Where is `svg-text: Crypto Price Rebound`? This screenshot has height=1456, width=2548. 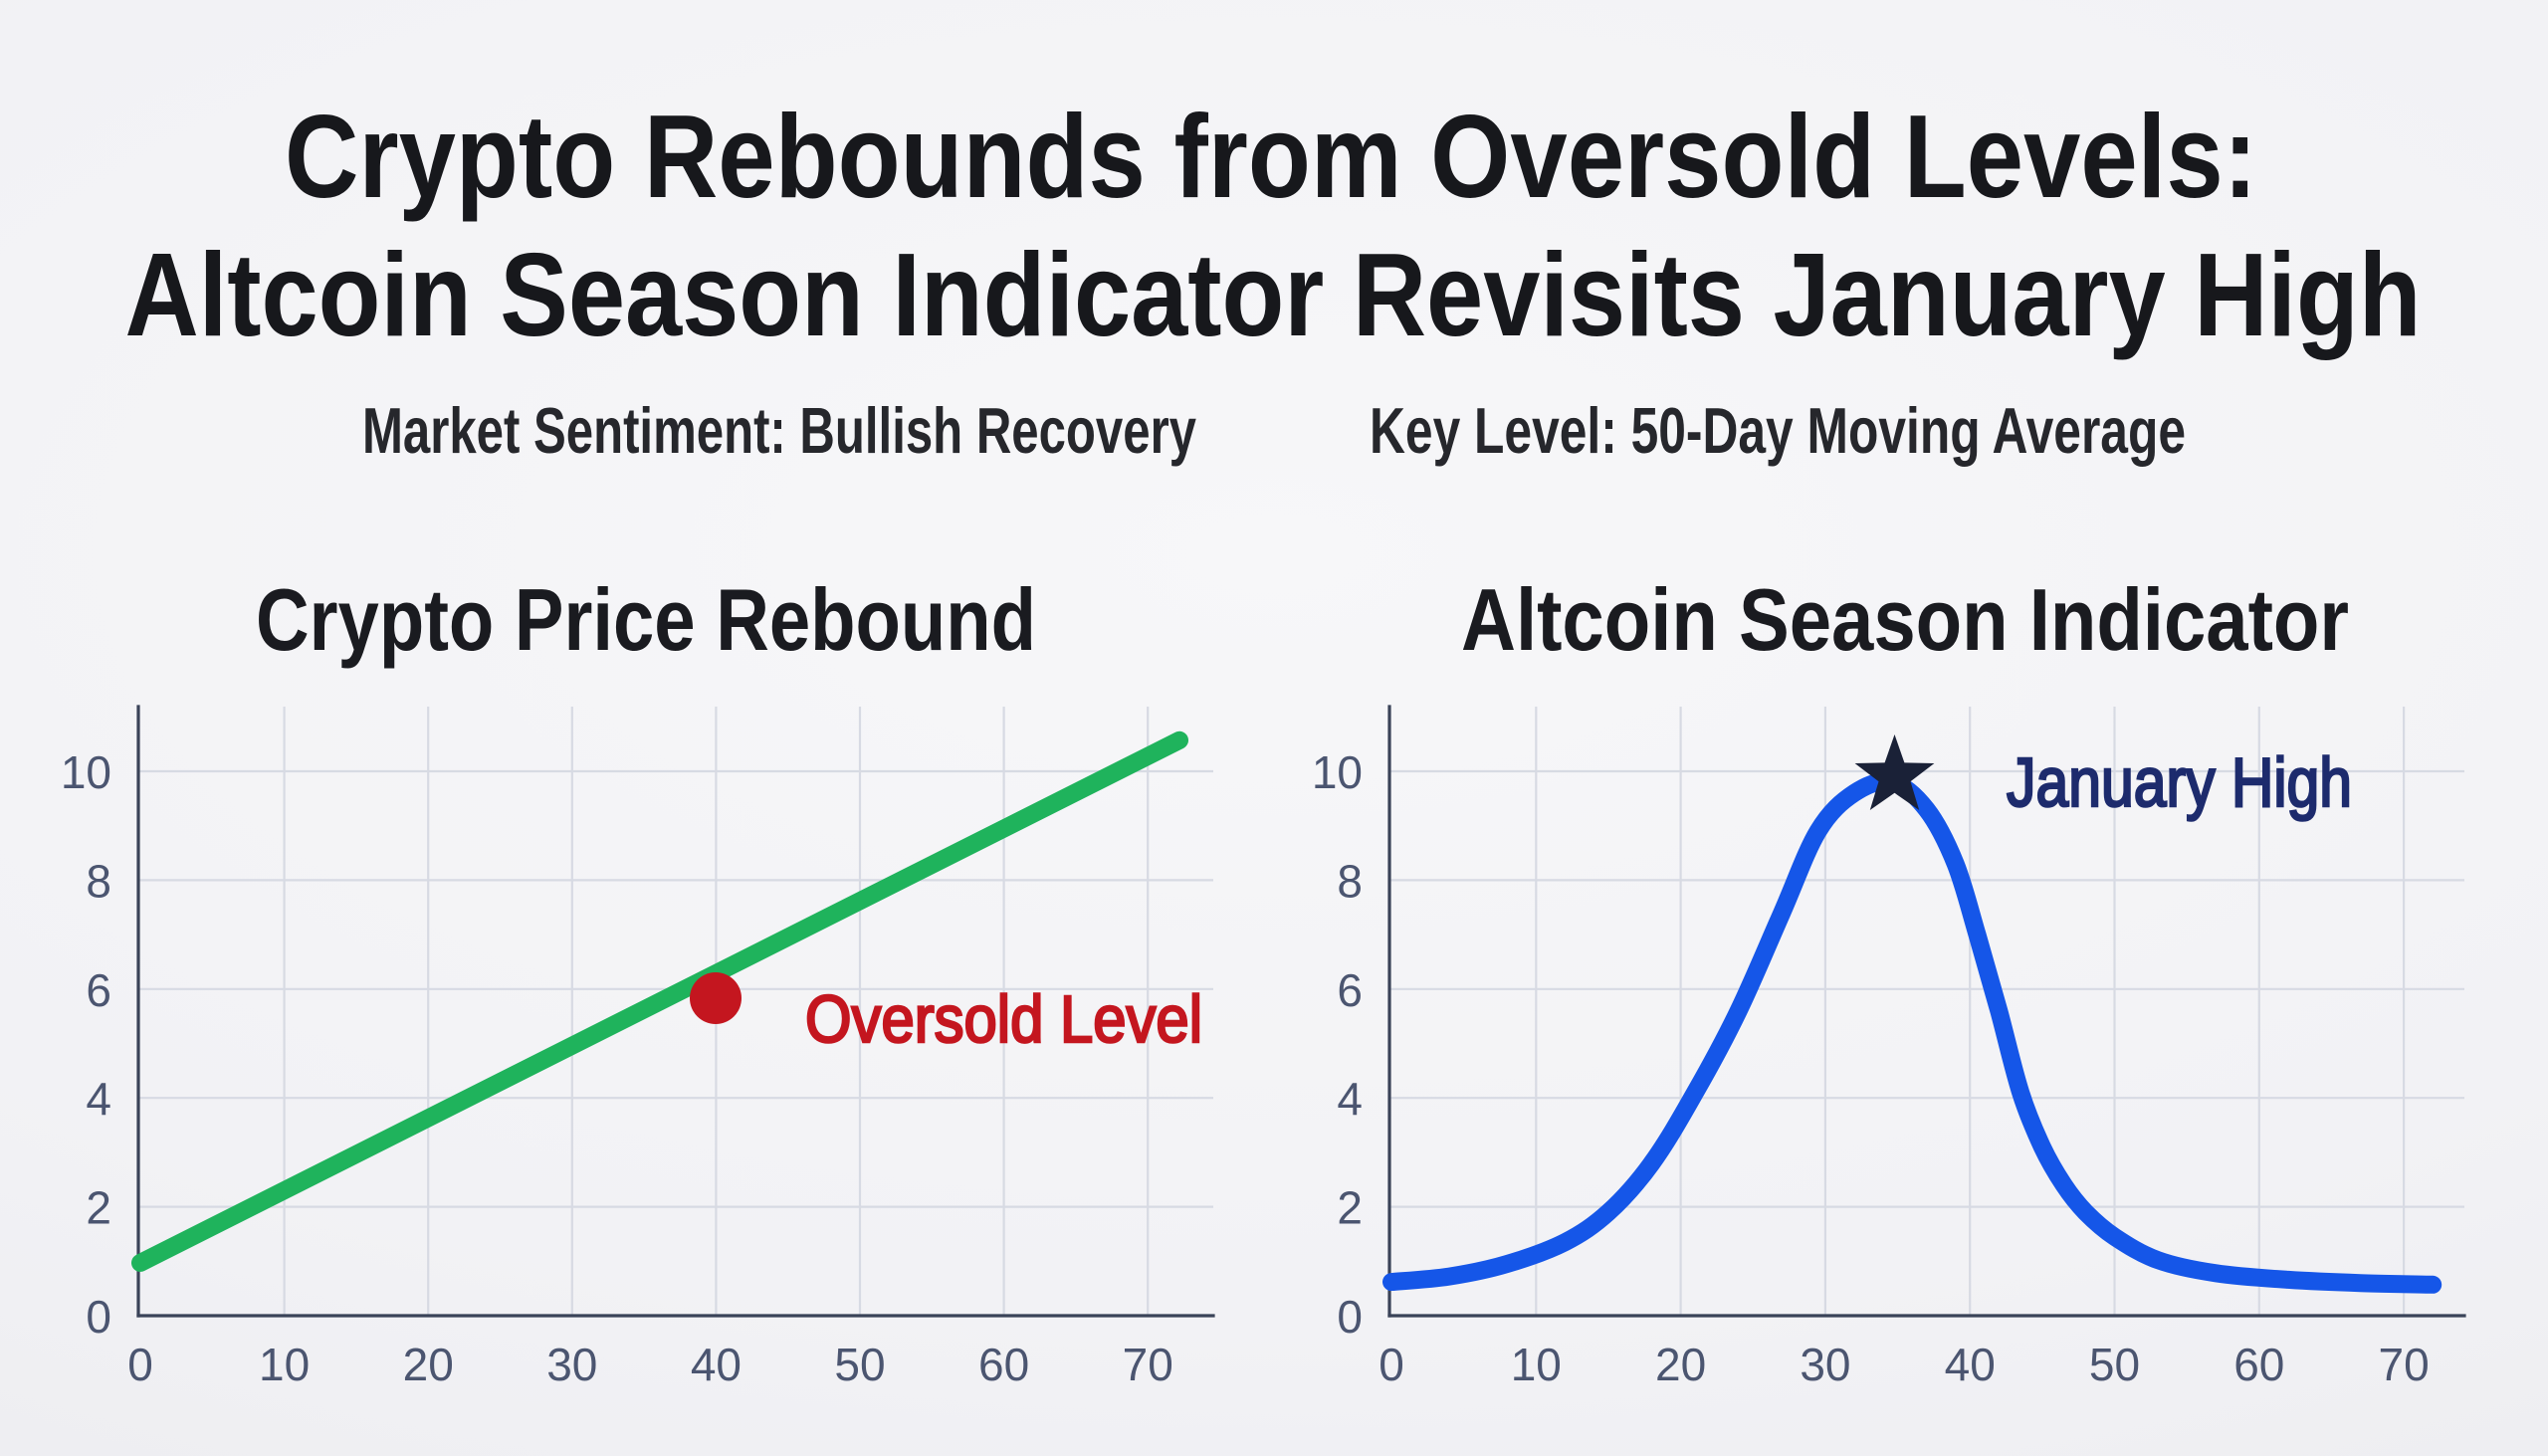 svg-text: Crypto Price Rebound is located at coordinates (646, 619).